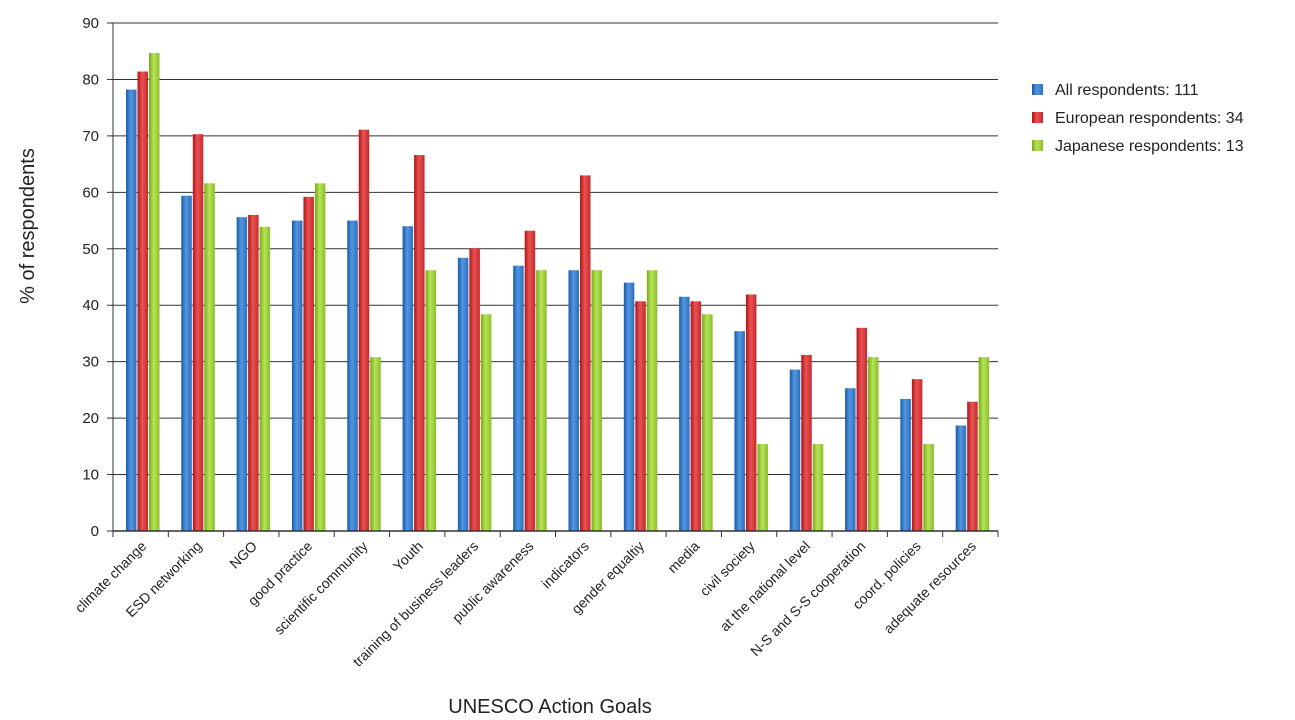 The height and width of the screenshot is (720, 1295). I want to click on x-axis-title: UNESCO Action Goals, so click(549, 707).